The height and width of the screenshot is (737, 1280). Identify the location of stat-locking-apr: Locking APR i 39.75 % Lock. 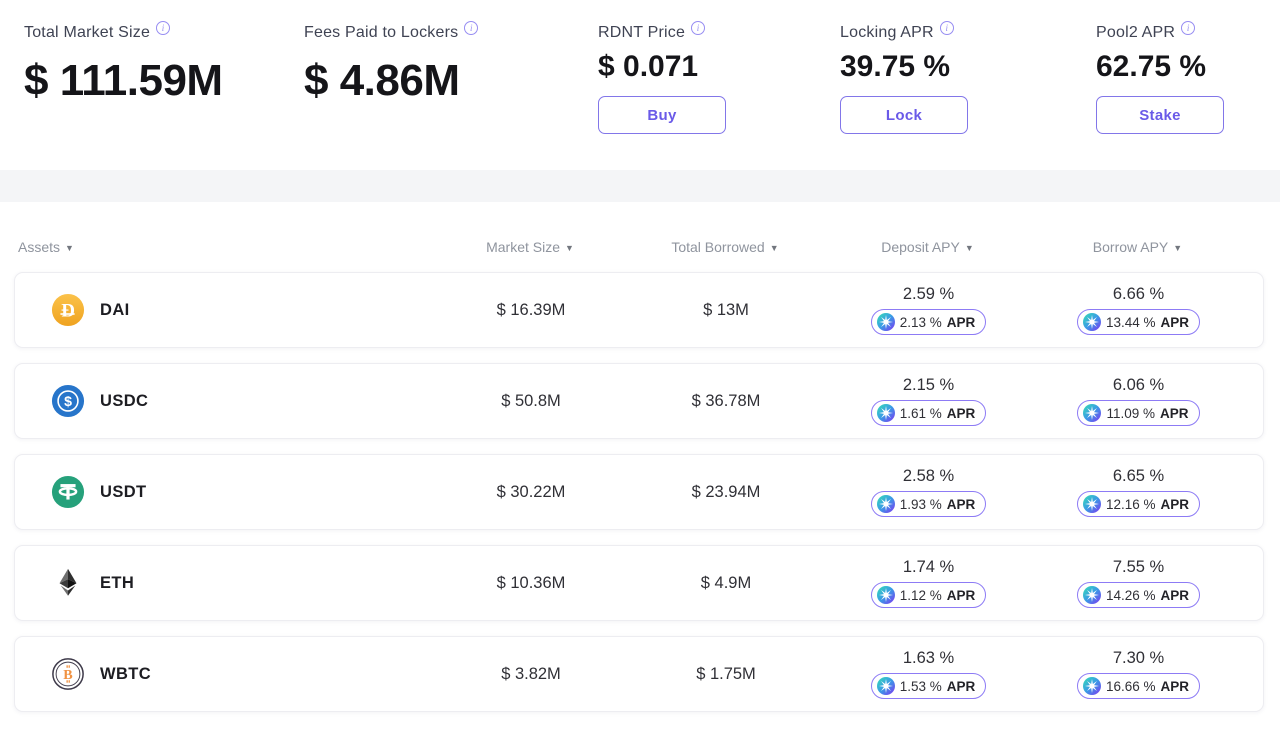
(904, 77).